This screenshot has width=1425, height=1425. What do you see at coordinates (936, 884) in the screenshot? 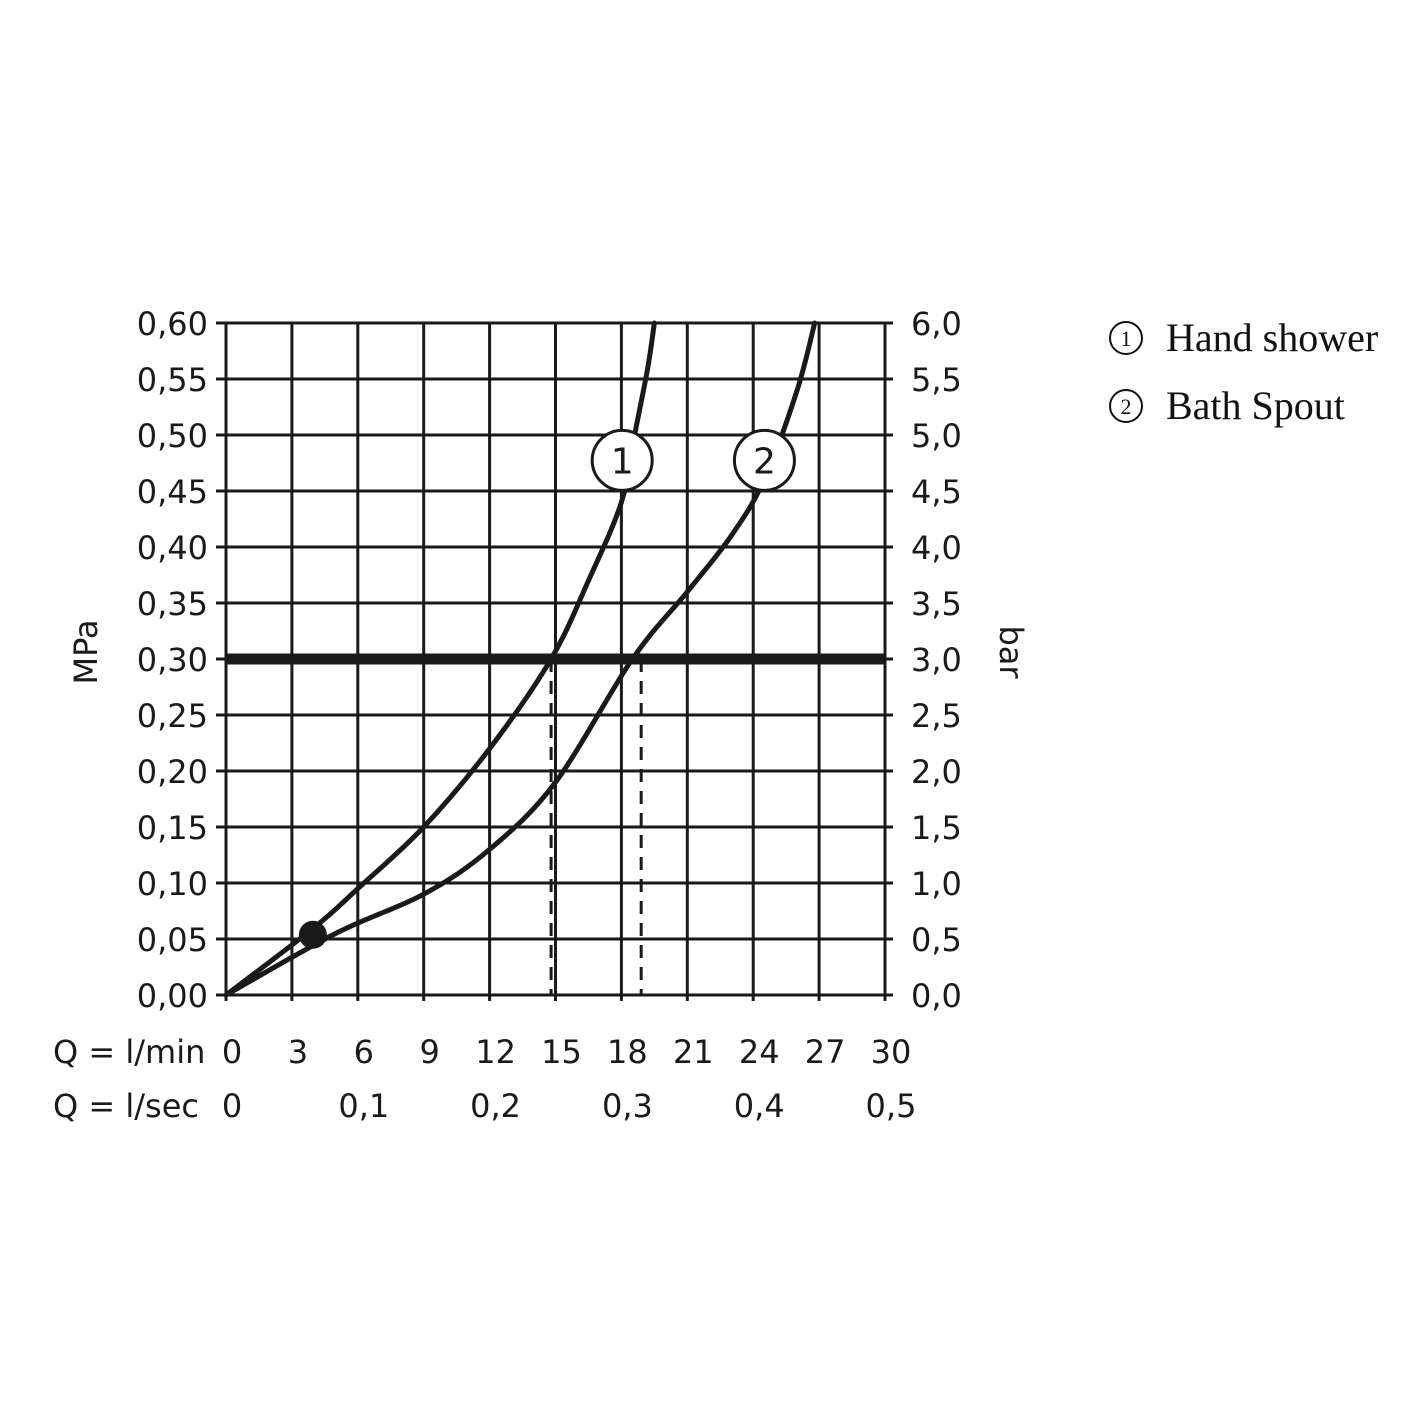
I see `y-tick-label-right: 1,0` at bounding box center [936, 884].